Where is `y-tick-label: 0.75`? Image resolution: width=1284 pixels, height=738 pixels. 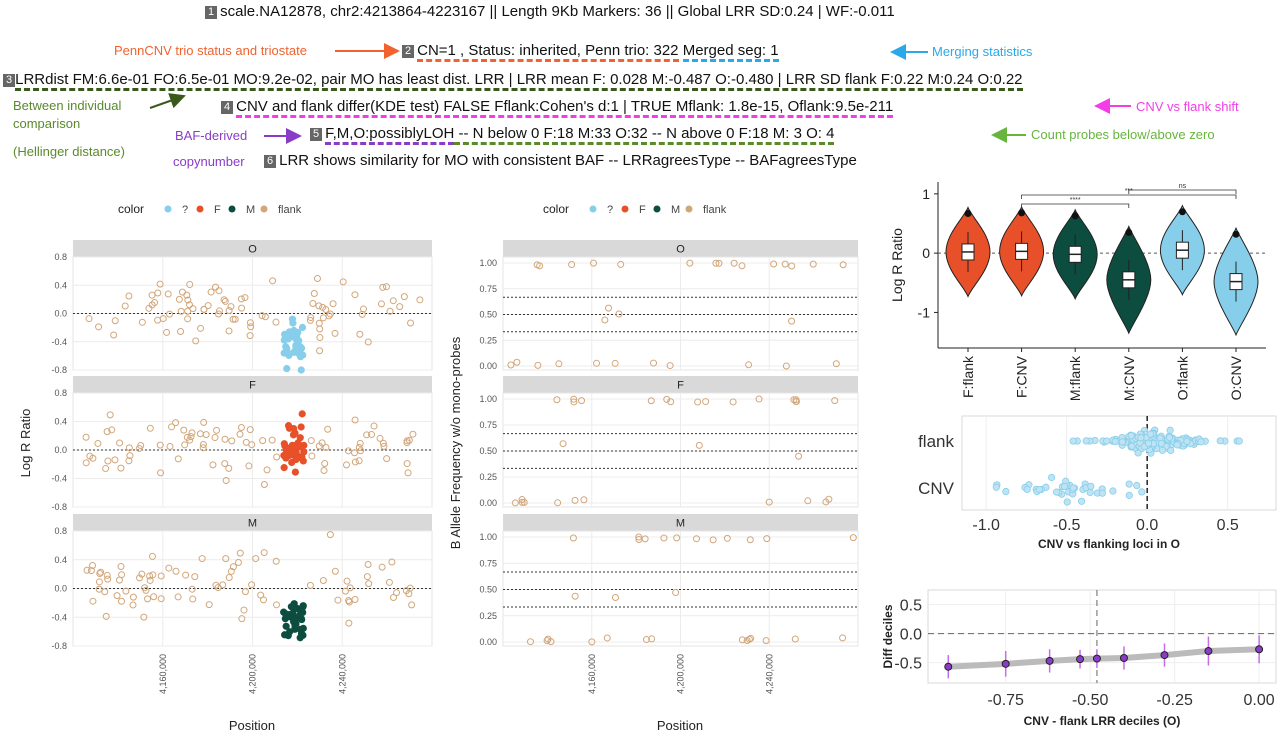 y-tick-label: 0.75 is located at coordinates (488, 289).